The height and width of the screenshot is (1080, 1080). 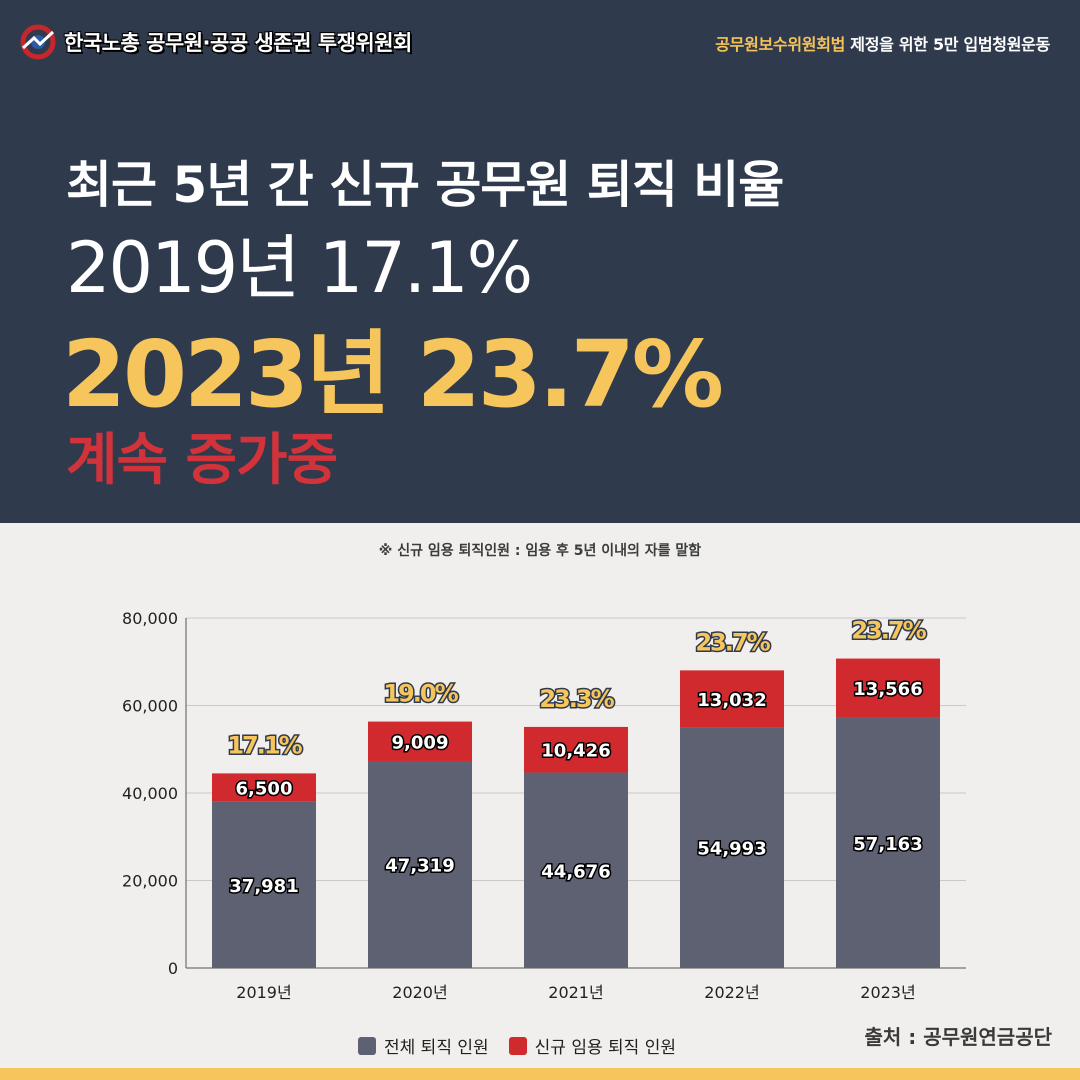 What do you see at coordinates (150, 881) in the screenshot?
I see `y-tick-label: 20,000` at bounding box center [150, 881].